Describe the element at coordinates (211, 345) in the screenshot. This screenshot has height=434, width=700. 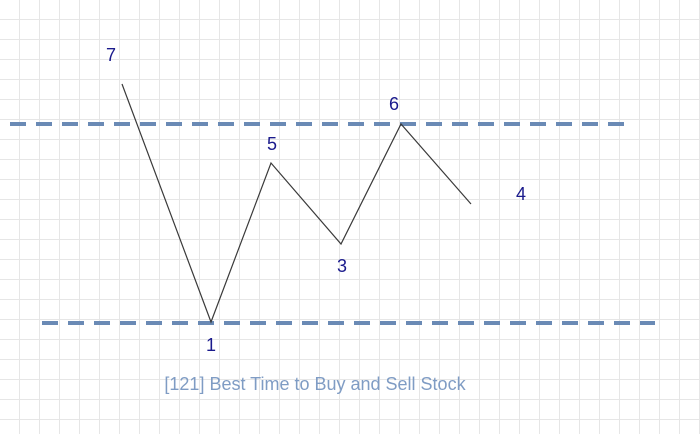
I see `point-label-1: 1` at that location.